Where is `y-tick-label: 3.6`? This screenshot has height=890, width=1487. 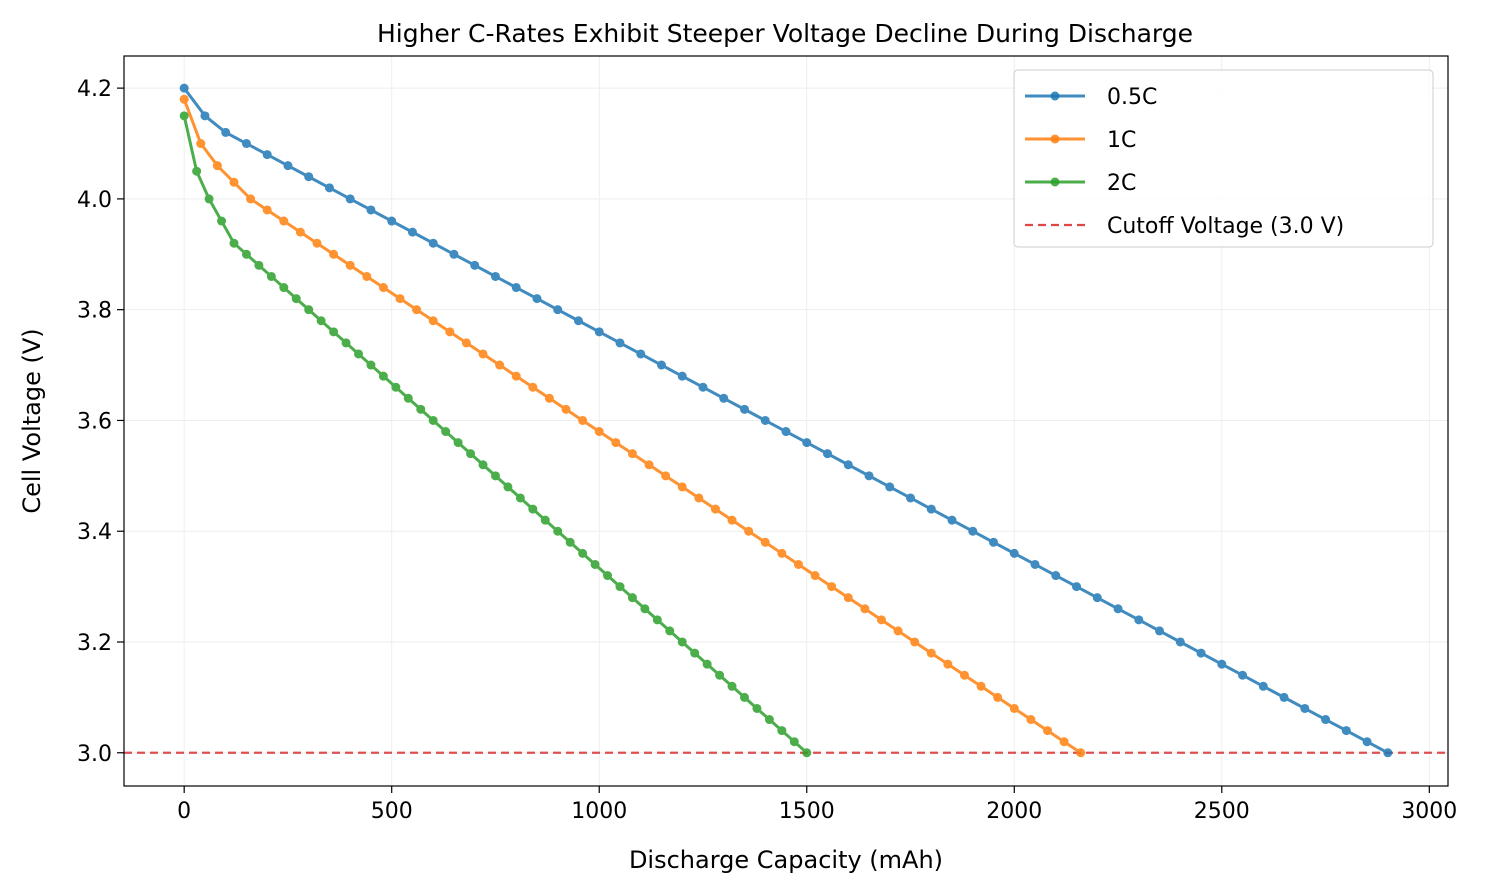
y-tick-label: 3.6 is located at coordinates (94, 421).